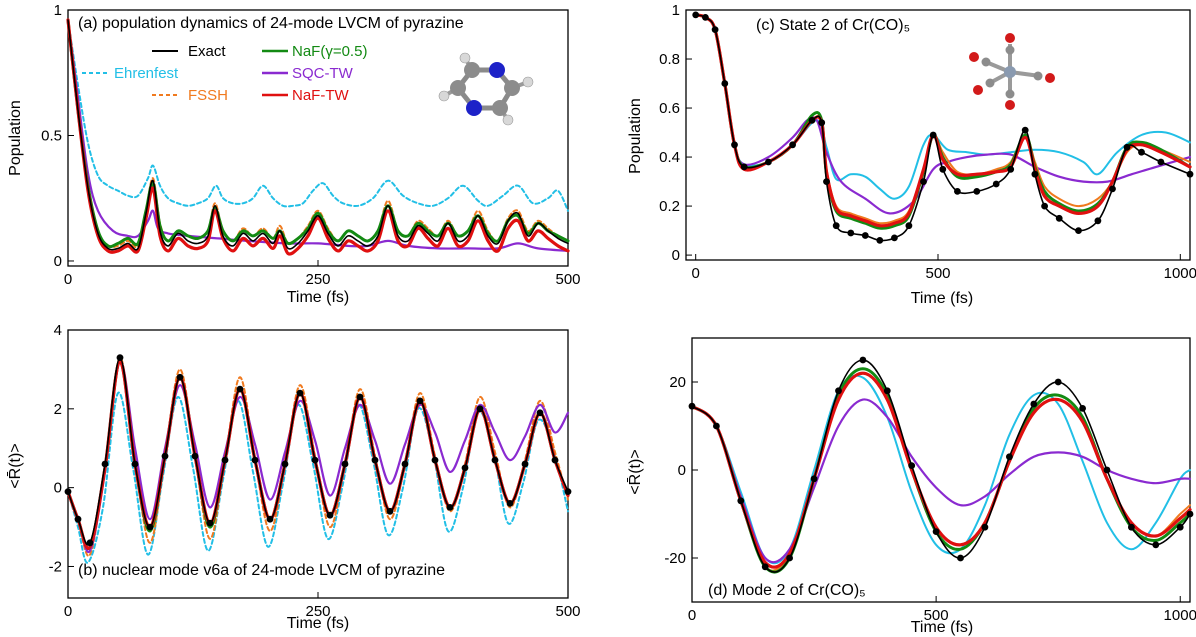 The height and width of the screenshot is (637, 1196). What do you see at coordinates (15, 465) in the screenshot?
I see `panel-b-ylabel: <R̄(t)>` at bounding box center [15, 465].